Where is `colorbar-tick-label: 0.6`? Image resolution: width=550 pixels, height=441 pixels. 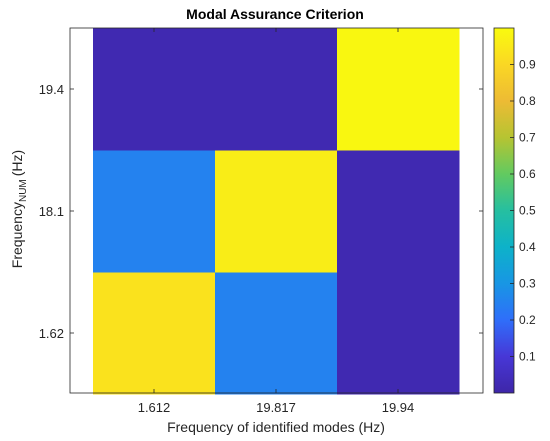 colorbar-tick-label: 0.6 is located at coordinates (527, 174).